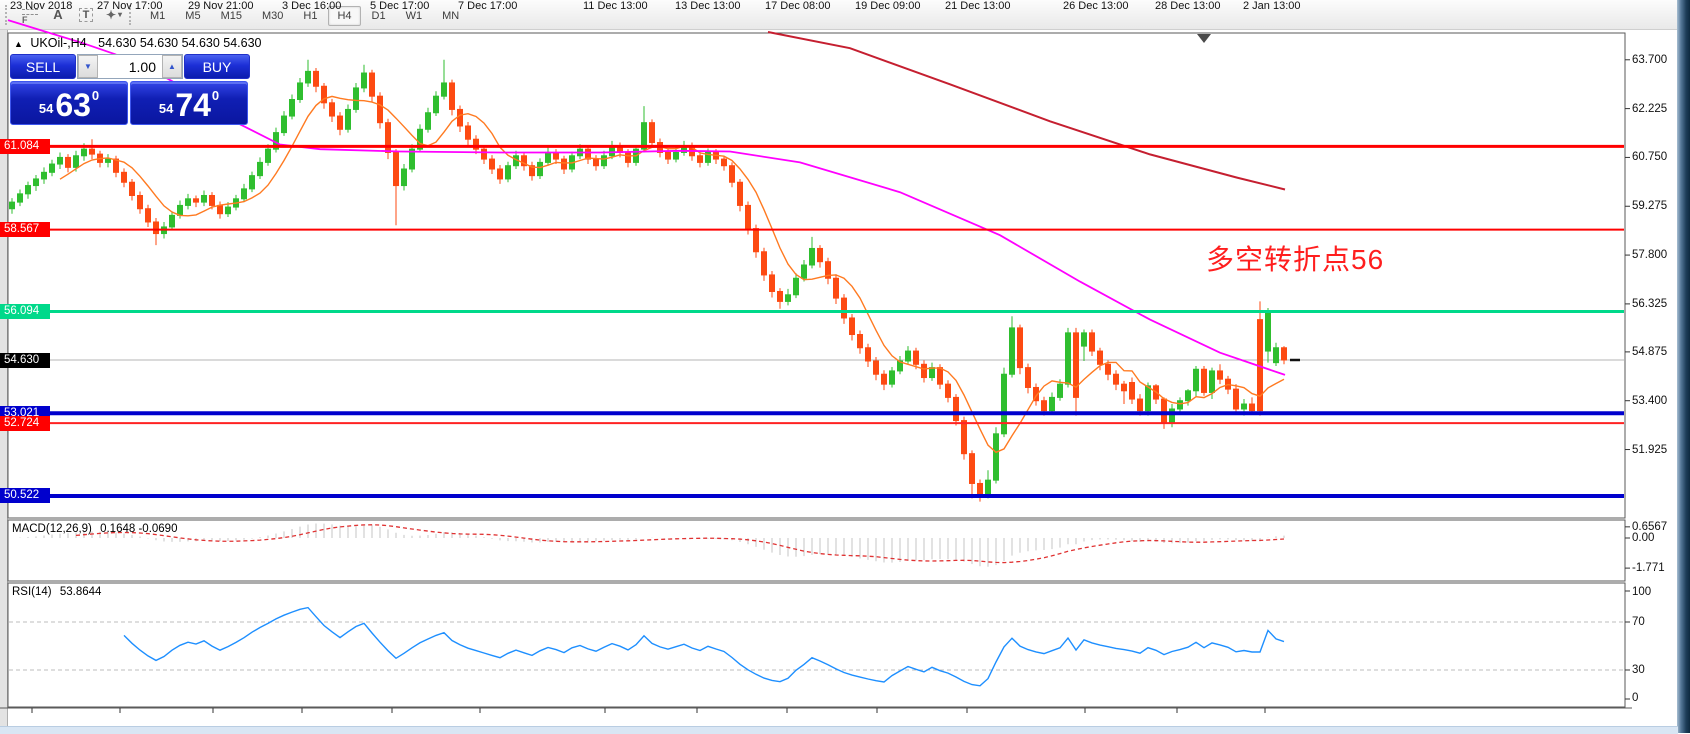 This screenshot has width=1690, height=734. What do you see at coordinates (69, 103) in the screenshot?
I see `sell-price-display: 54 63 0` at bounding box center [69, 103].